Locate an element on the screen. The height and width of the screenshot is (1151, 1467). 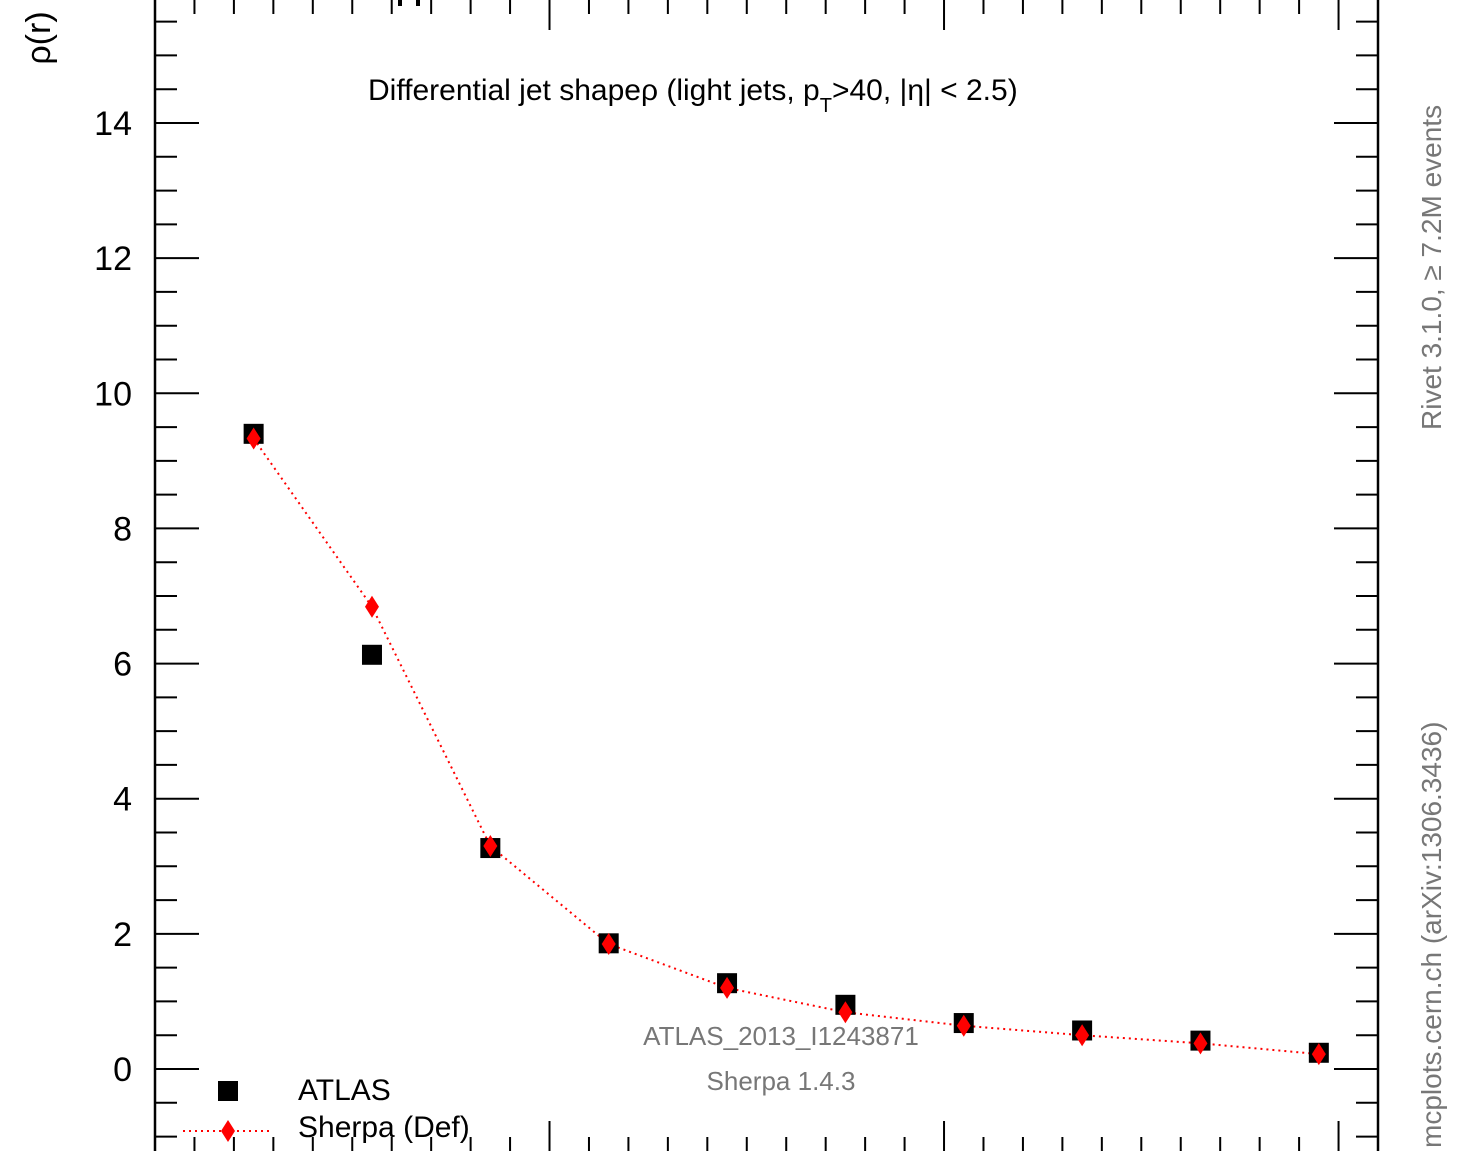
y-tick-labels: 0 2 4 6 8 10 12 14 is located at coordinates (113, 597).